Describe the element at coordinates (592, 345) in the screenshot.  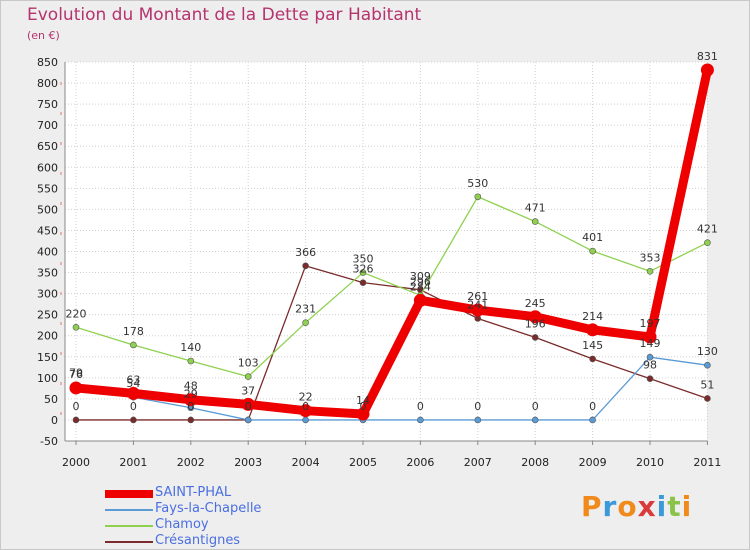
I see `data-label: 145` at that location.